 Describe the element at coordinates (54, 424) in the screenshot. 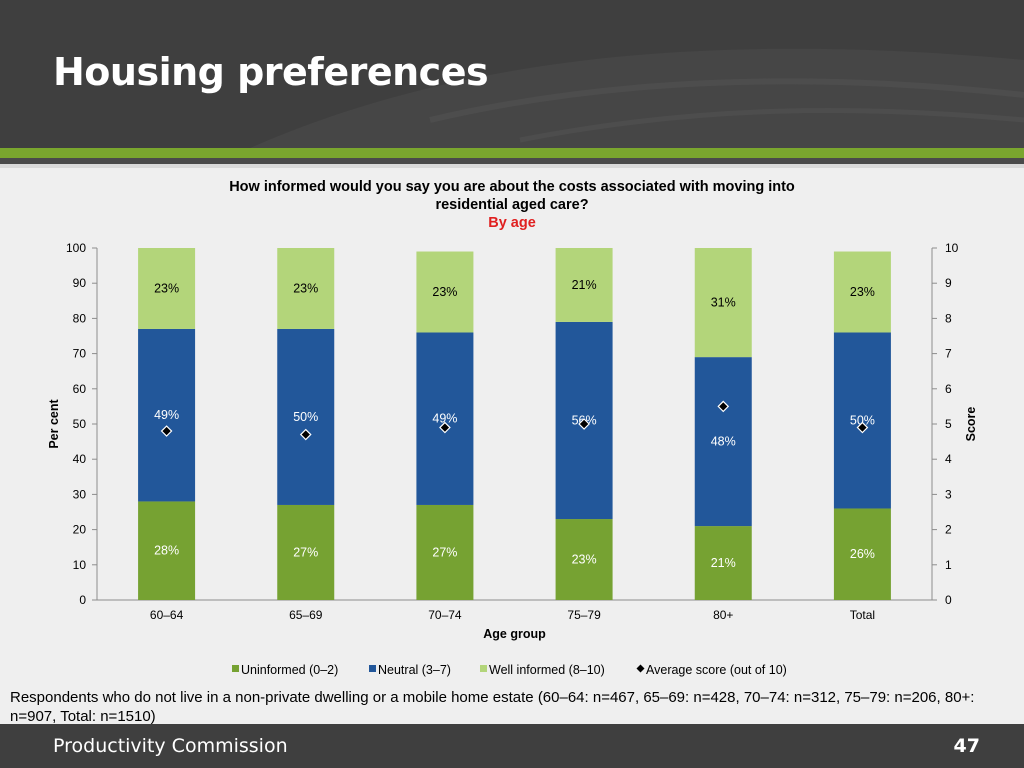

I see `y-axis-label: Per cent` at that location.